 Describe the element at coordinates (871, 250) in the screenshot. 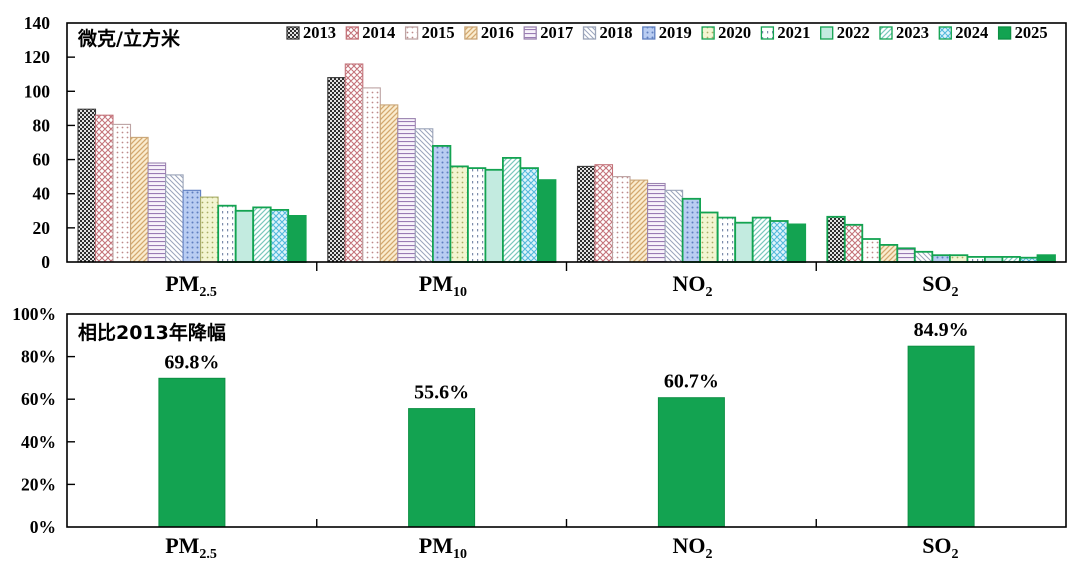

I see `bar-SO2-2015` at that location.